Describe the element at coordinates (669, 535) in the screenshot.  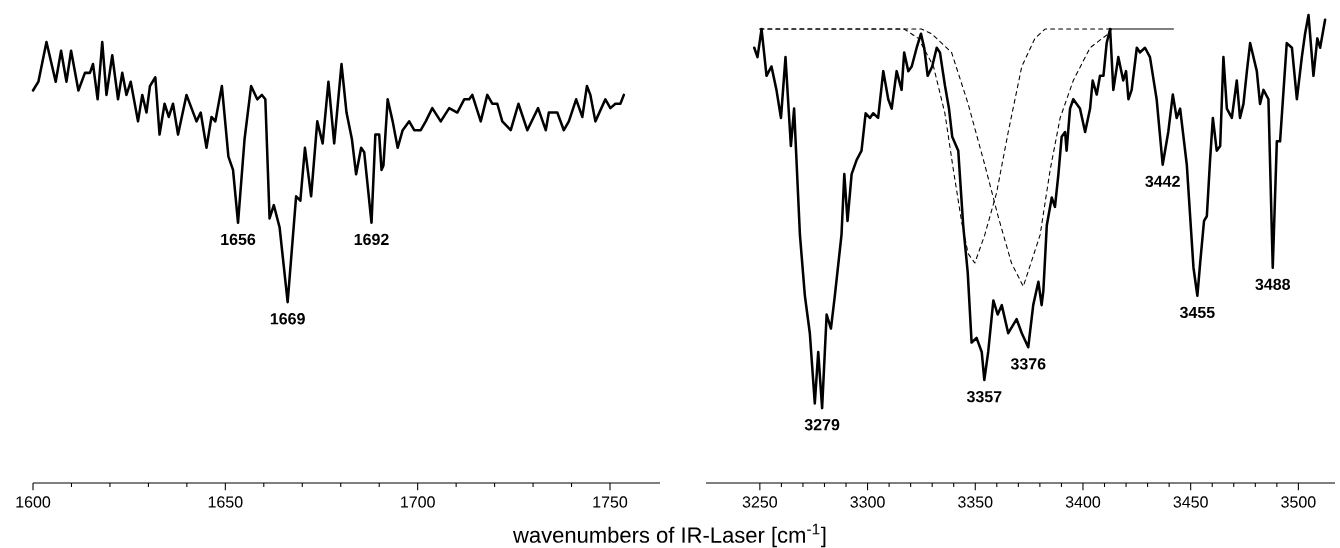
I see `x-axis-title: wavenumbers of IR-Laser [cm$^{-1}$]` at that location.